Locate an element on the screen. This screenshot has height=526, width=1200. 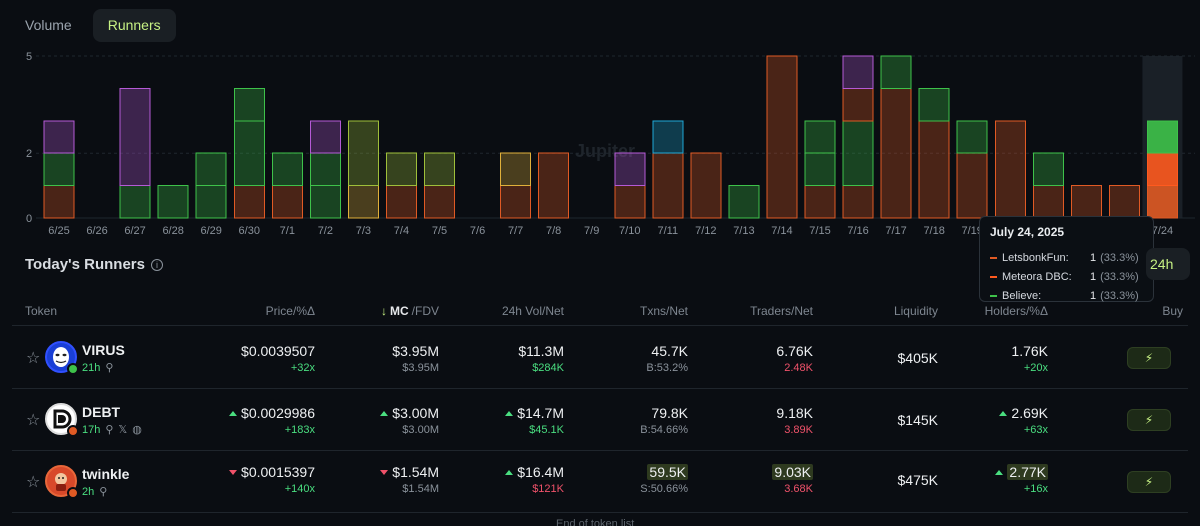
tooltip-series-name: Meteora DBC: is located at coordinates (1037, 276).